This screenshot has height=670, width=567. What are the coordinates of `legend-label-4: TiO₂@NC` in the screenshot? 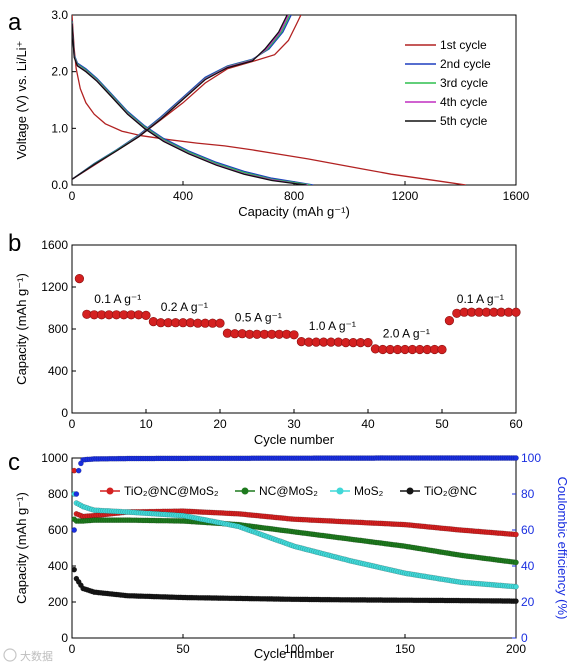 It's located at (450, 491).